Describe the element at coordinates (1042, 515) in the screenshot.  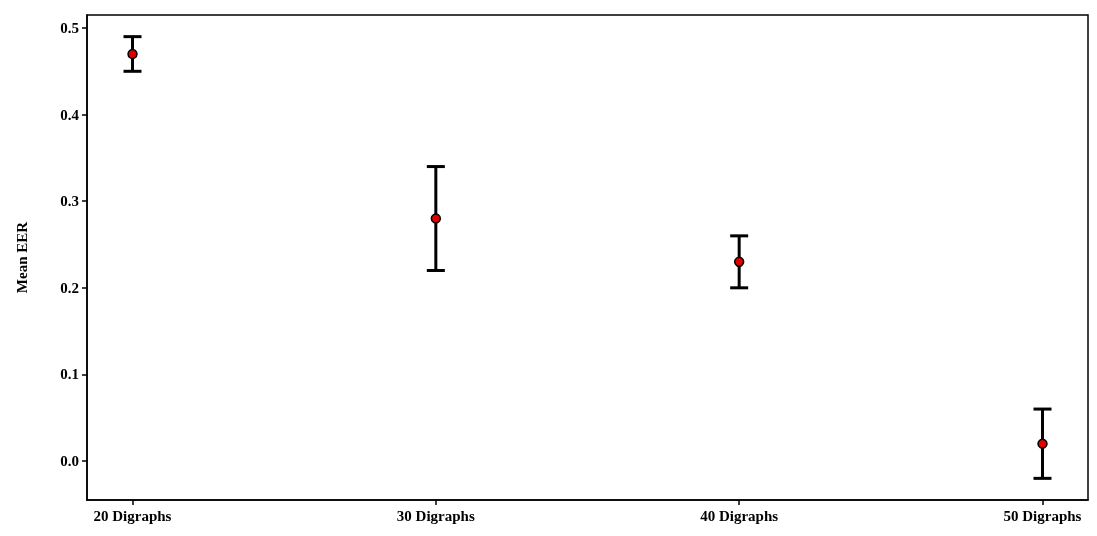
I see `x-tick-label: 50 Digraphs` at that location.